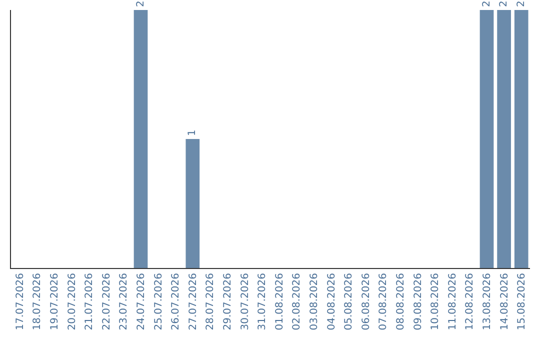 This screenshot has height=340, width=540. Describe the element at coordinates (418, 301) in the screenshot. I see `x-tick-label: 09.08.2026` at that location.